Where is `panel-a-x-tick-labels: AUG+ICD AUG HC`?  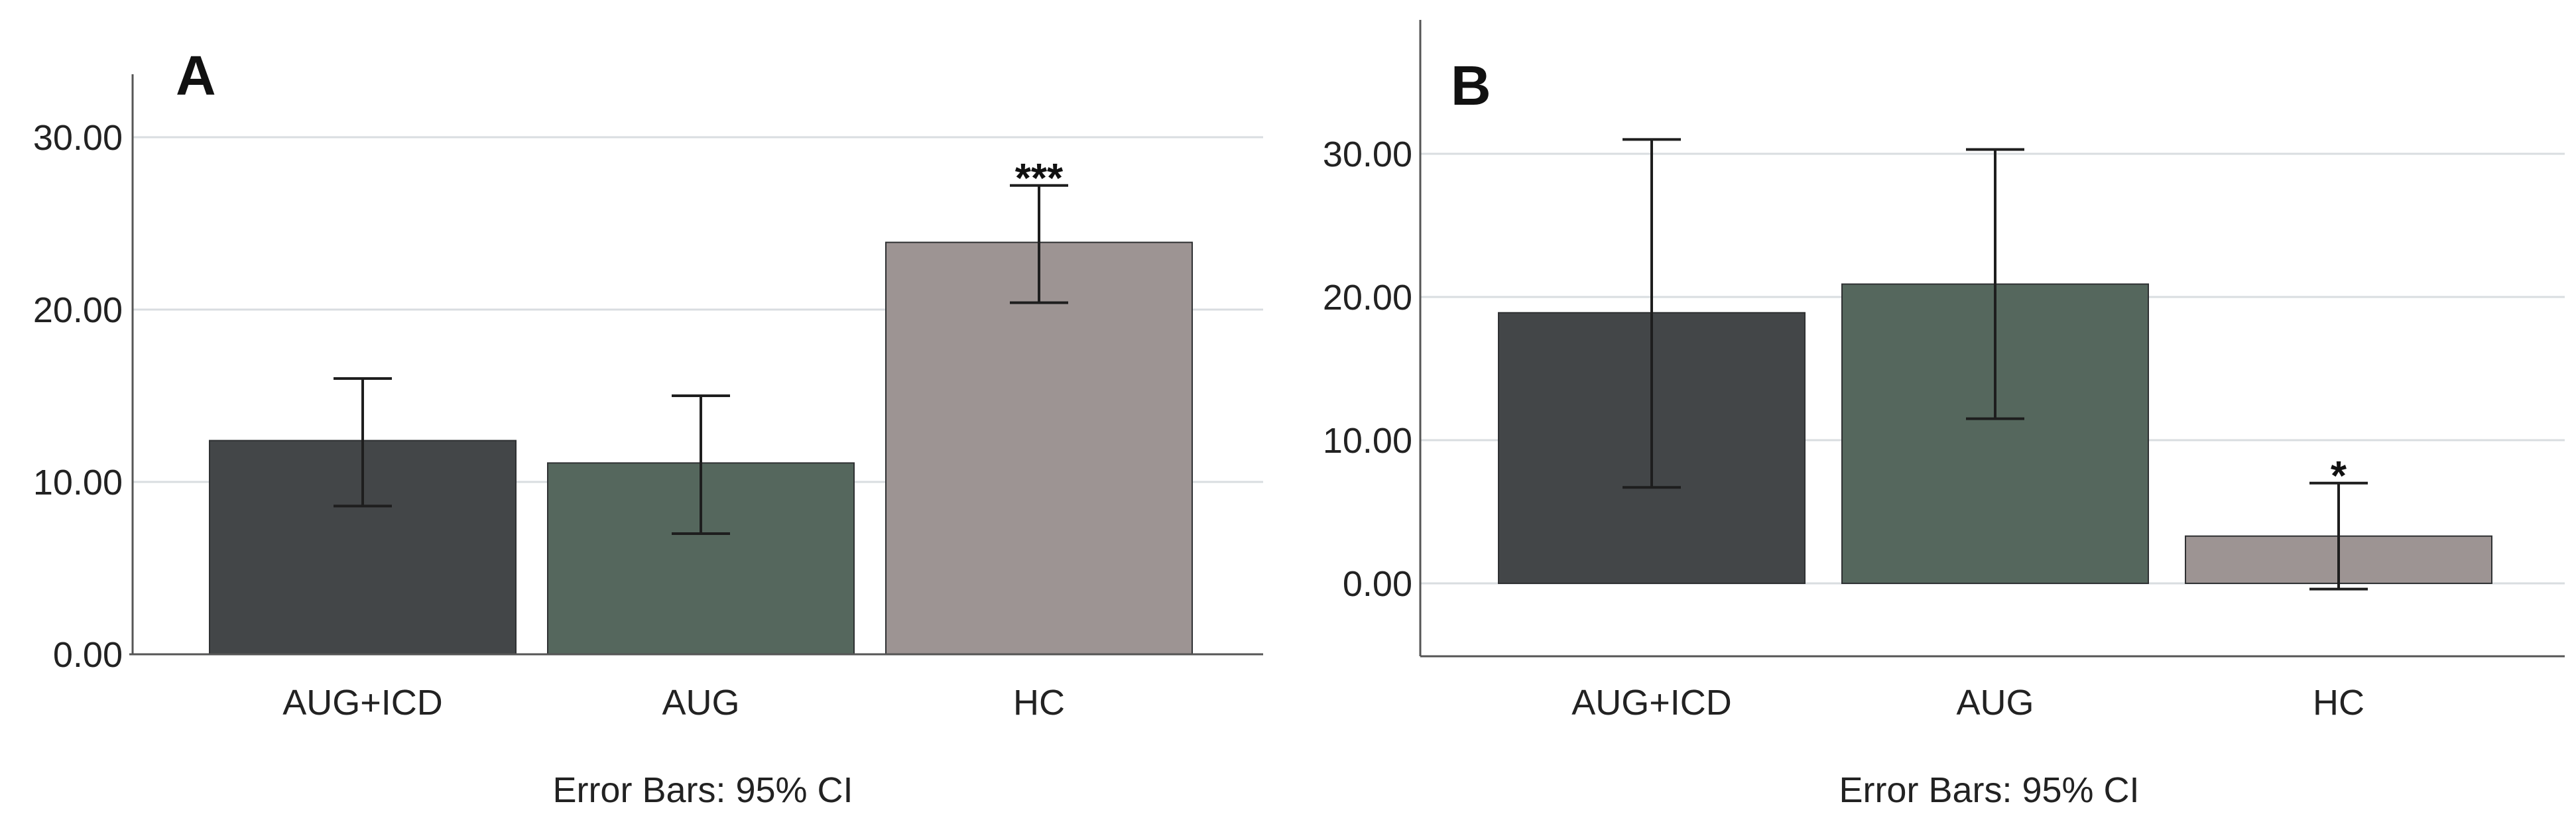 panel-a-x-tick-labels: AUG+ICD AUG HC is located at coordinates (673, 703).